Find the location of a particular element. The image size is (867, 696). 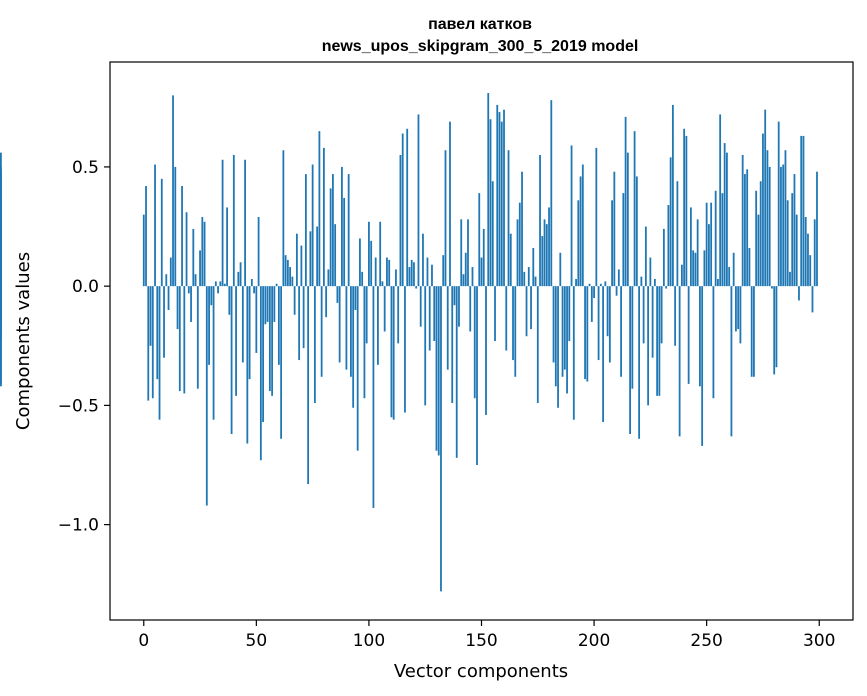

y-tick-label-0: −1.0 is located at coordinates (78, 526).